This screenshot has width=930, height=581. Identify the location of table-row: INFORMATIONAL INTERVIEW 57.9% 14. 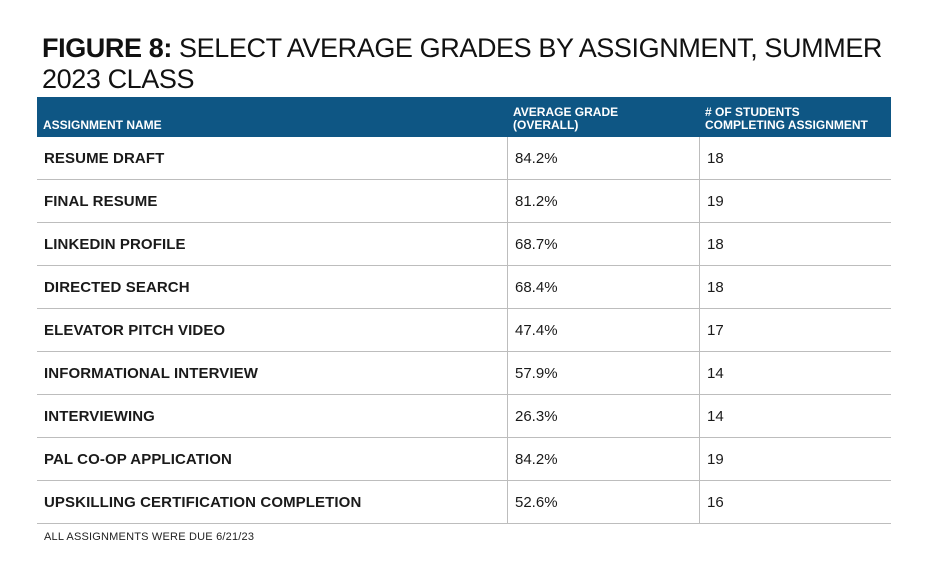
(464, 373).